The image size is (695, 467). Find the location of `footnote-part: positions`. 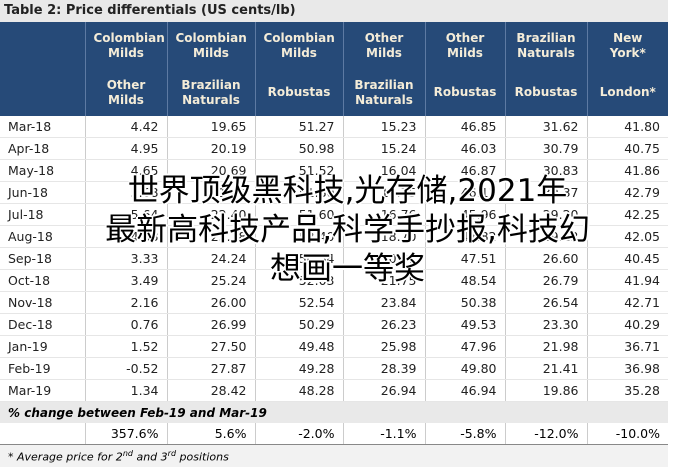

footnote-part: positions is located at coordinates (202, 456).